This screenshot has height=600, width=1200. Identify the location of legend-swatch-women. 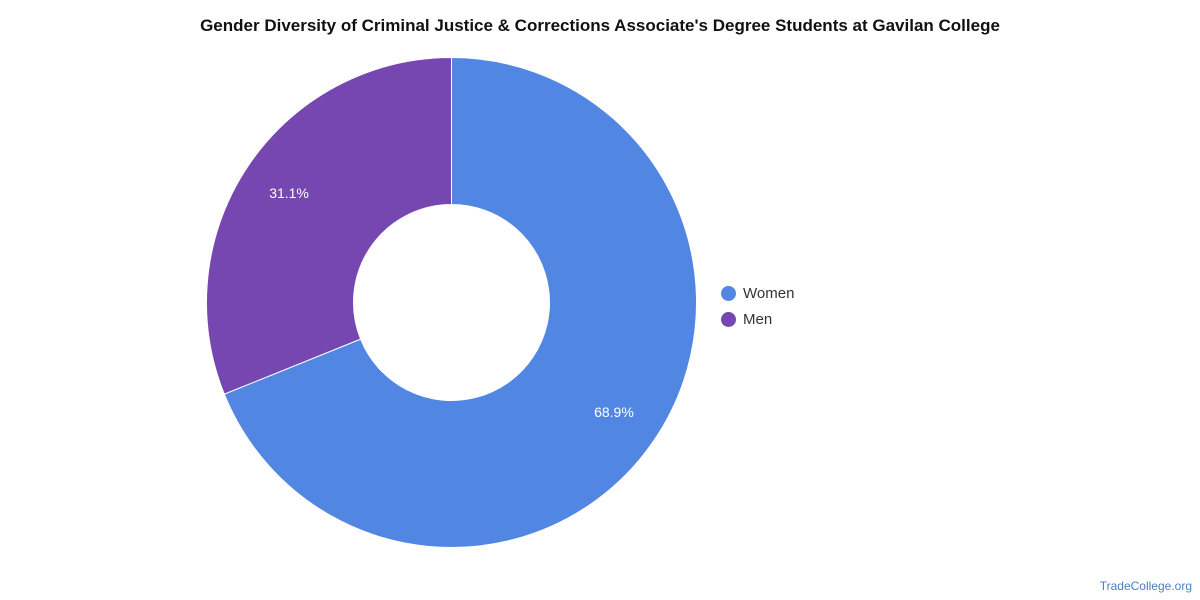
(728, 293).